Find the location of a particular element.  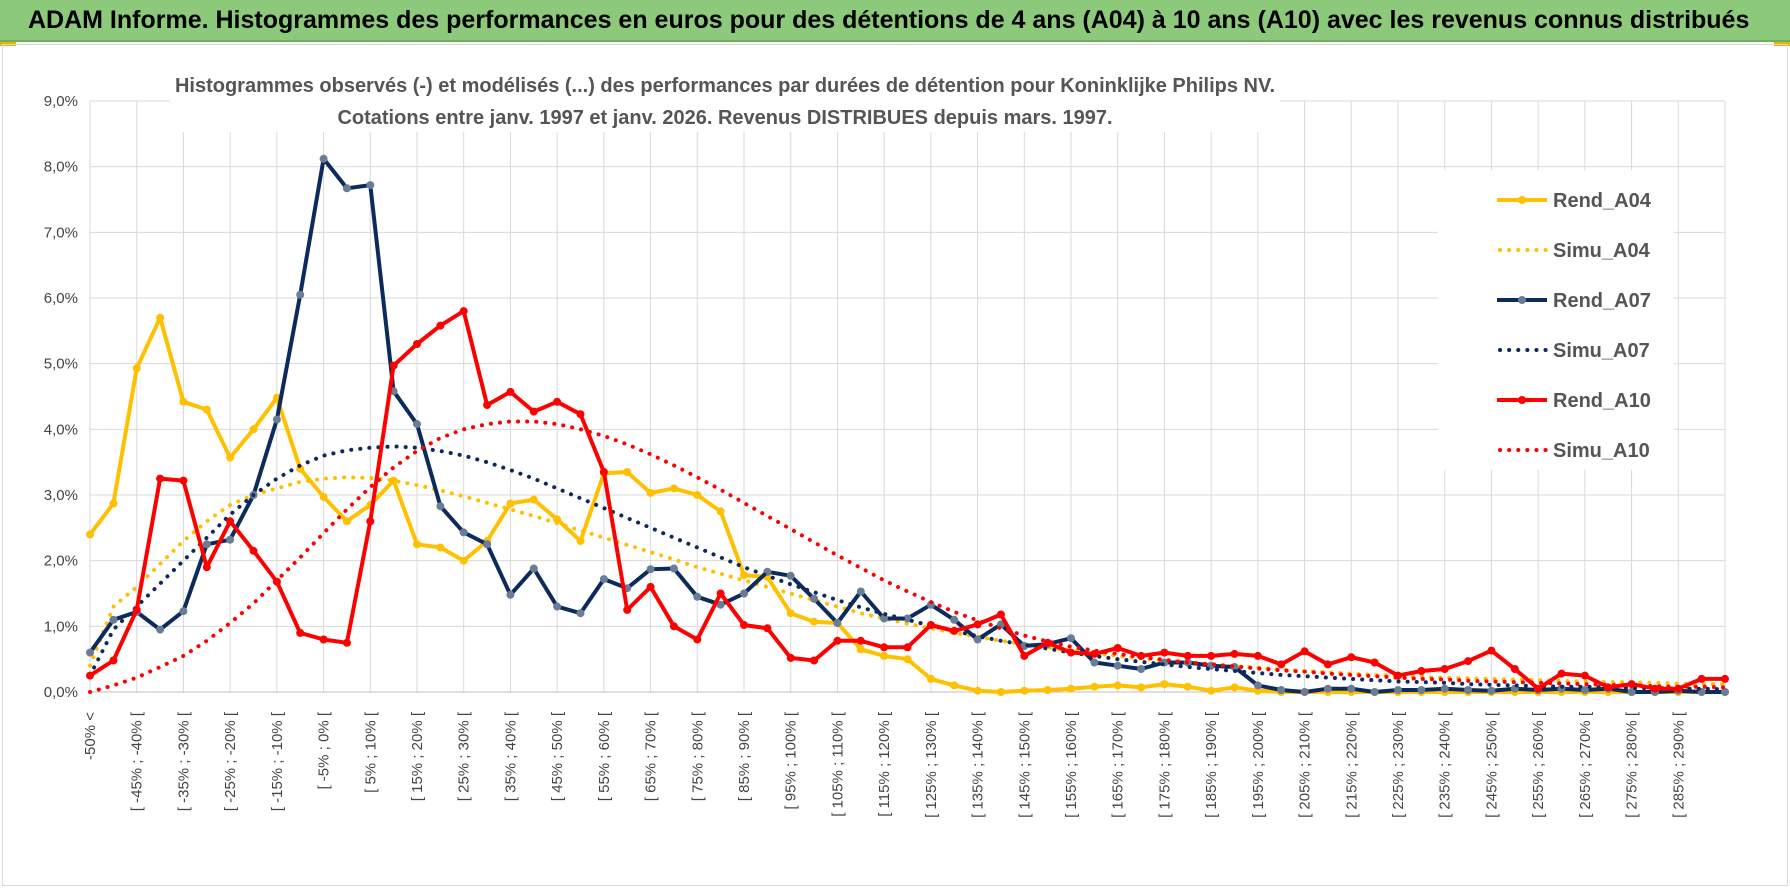

y-tick-label: 4,0% is located at coordinates (61, 429).